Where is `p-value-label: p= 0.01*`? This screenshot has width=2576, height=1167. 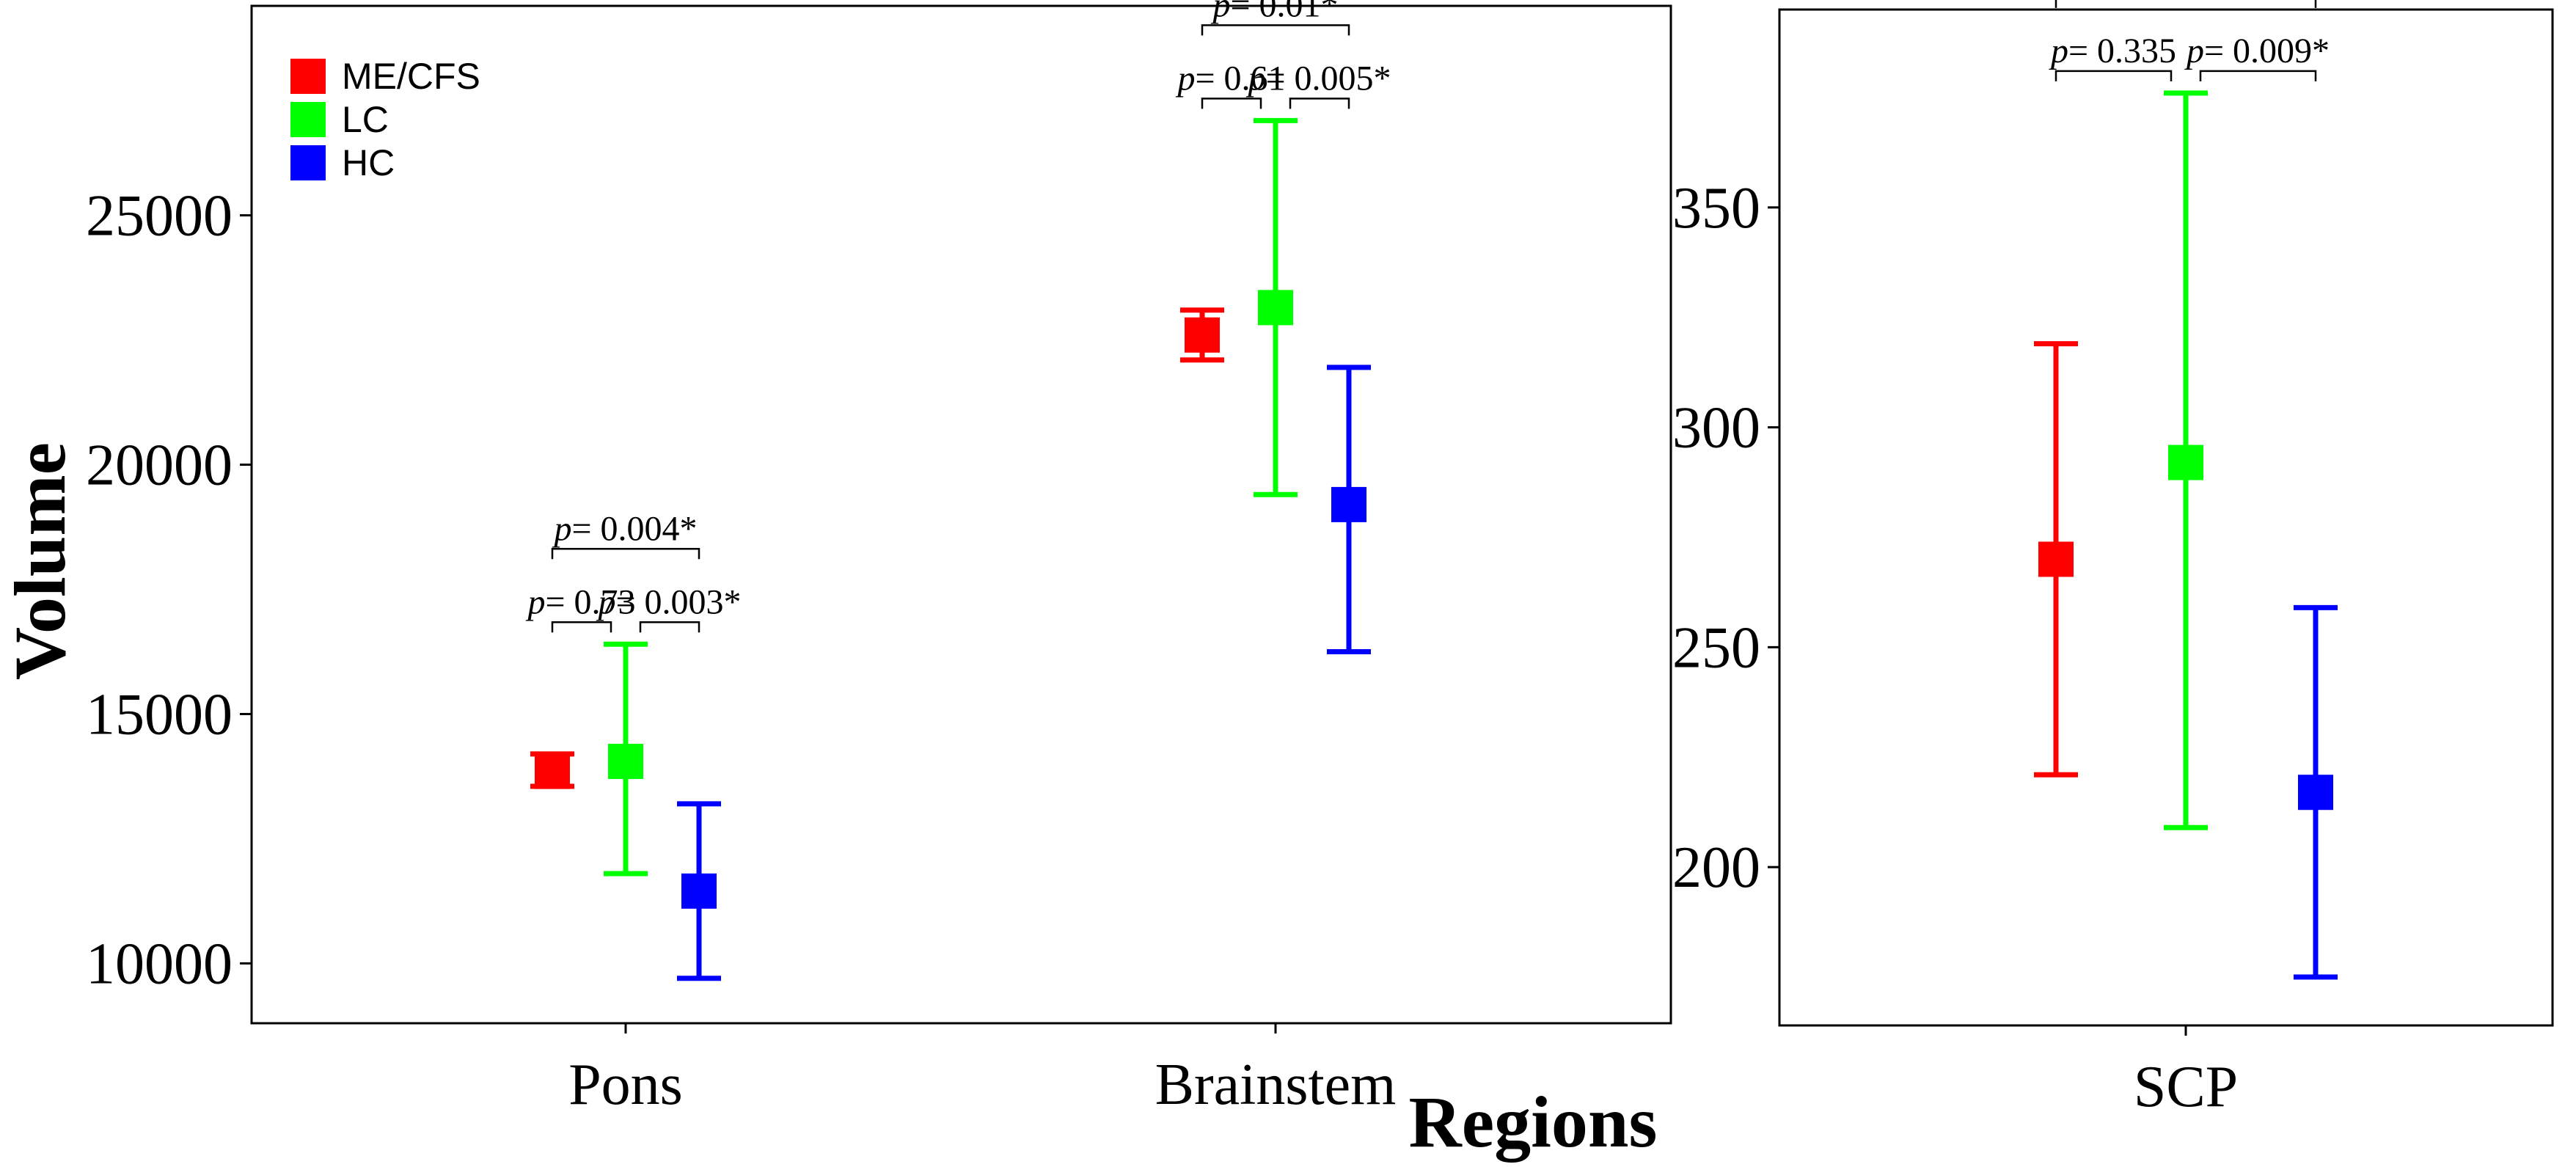 p-value-label: p= 0.01* is located at coordinates (1274, 12).